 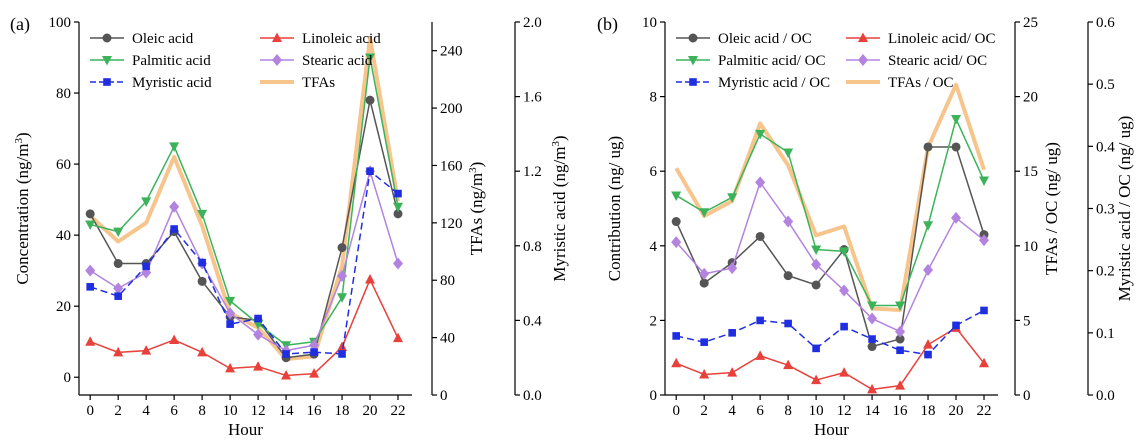 I want to click on x-tick-label: 6, so click(x=760, y=411).